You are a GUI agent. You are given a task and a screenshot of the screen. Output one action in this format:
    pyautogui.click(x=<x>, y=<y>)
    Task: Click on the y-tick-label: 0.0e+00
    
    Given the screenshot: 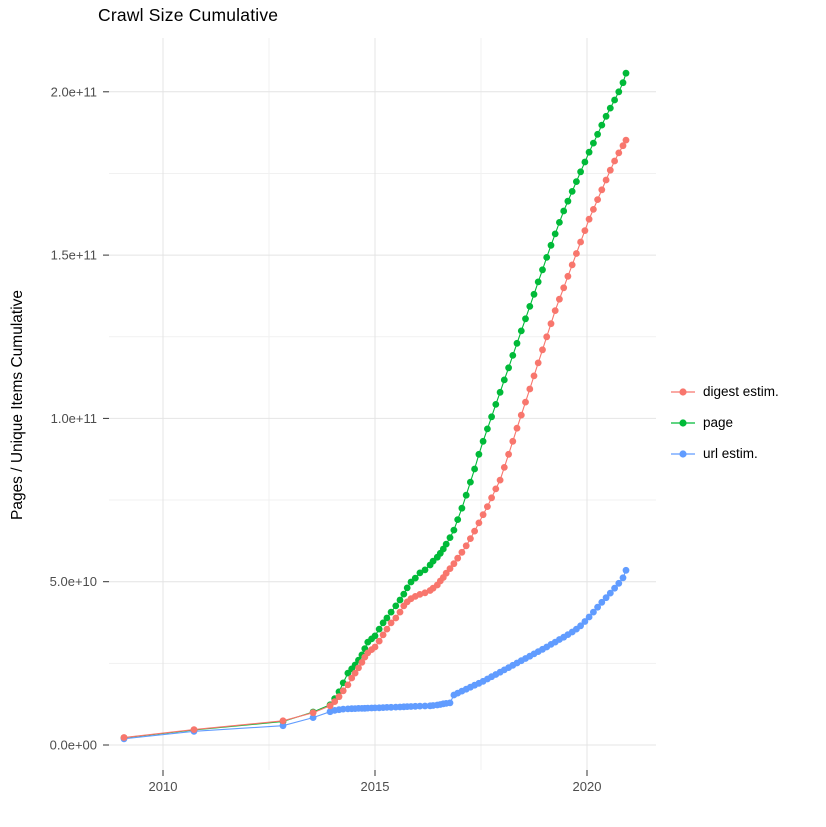 What is the action you would take?
    pyautogui.click(x=73, y=745)
    